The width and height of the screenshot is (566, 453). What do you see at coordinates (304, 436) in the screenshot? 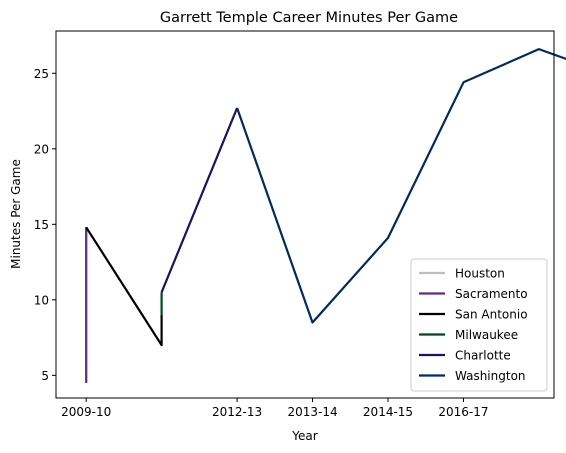
I see `x-axis-label: Year` at bounding box center [304, 436].